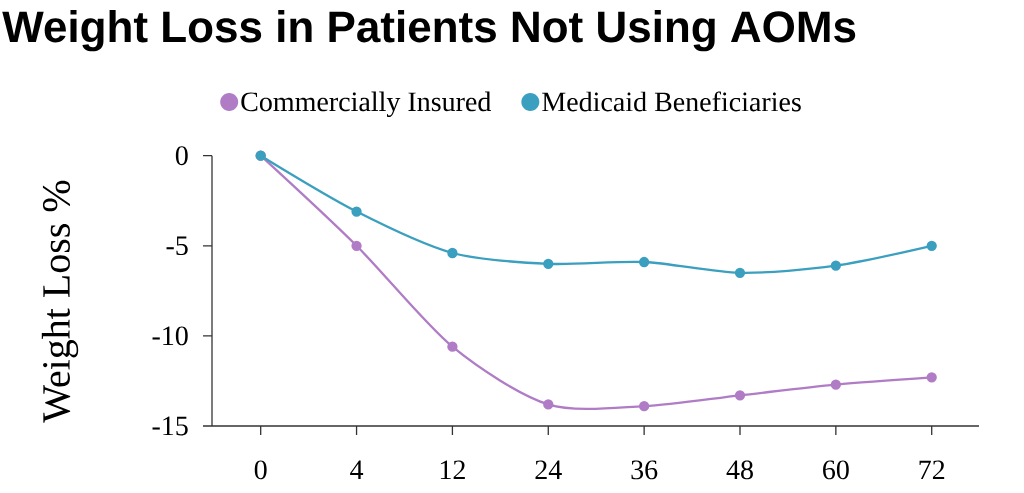 This screenshot has height=493, width=1024. I want to click on legend-label: Commercially Insured, so click(366, 104).